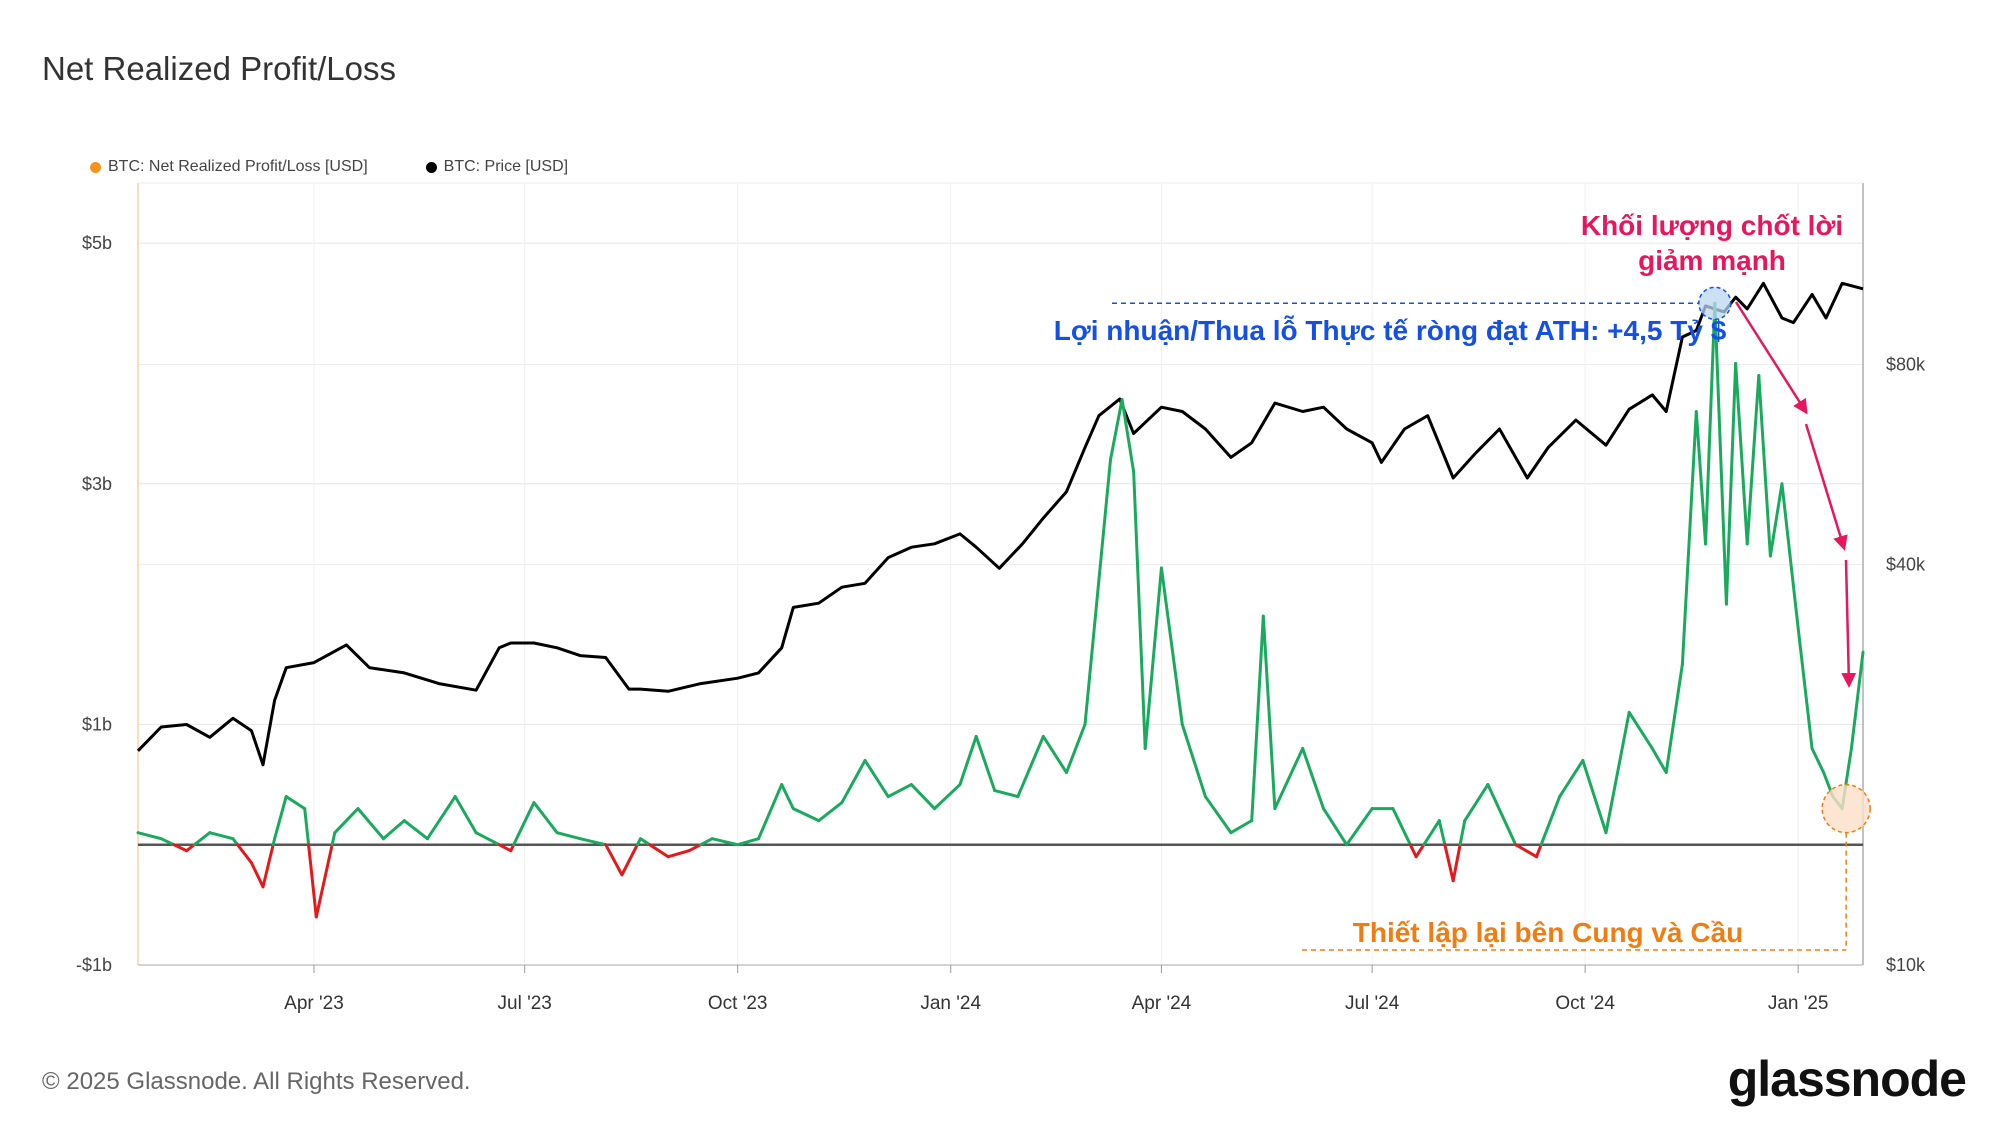 The height and width of the screenshot is (1125, 2000). What do you see at coordinates (97, 243) in the screenshot?
I see `y-left-tick-label: $5b` at bounding box center [97, 243].